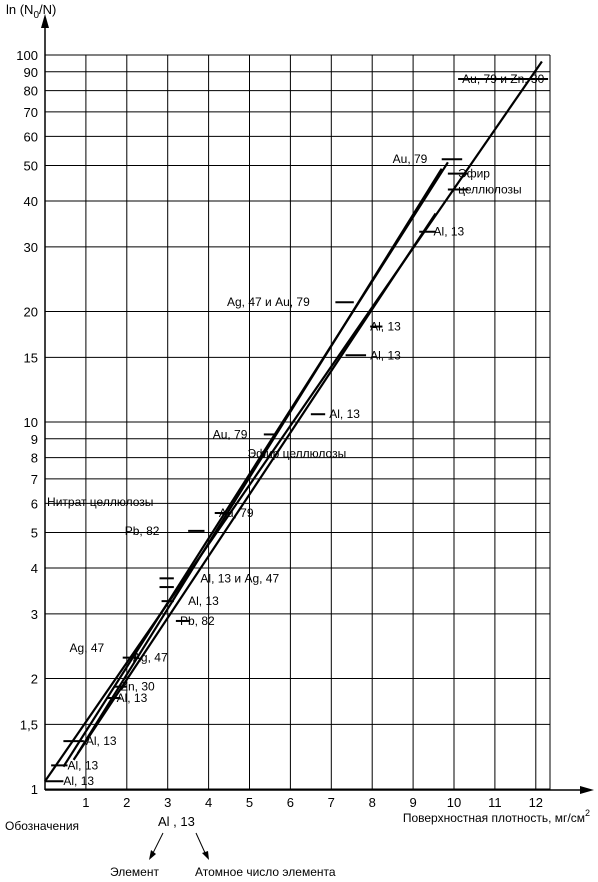  I want to click on y-tick-label: 30, so click(31, 247).